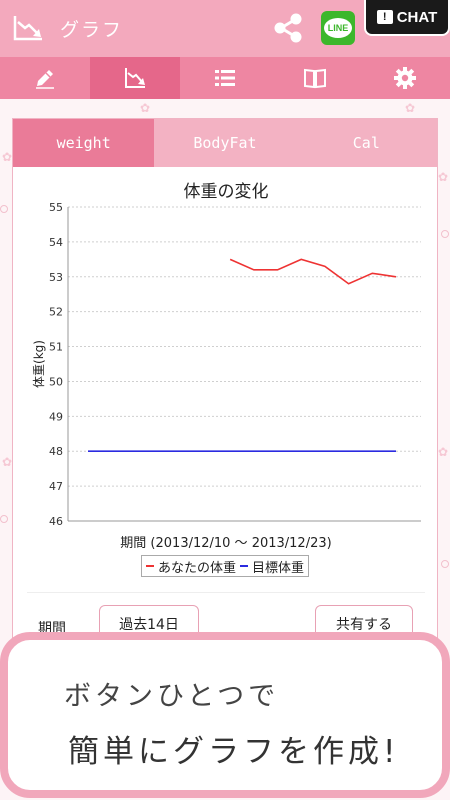  What do you see at coordinates (226, 592) in the screenshot?
I see `divider` at bounding box center [226, 592].